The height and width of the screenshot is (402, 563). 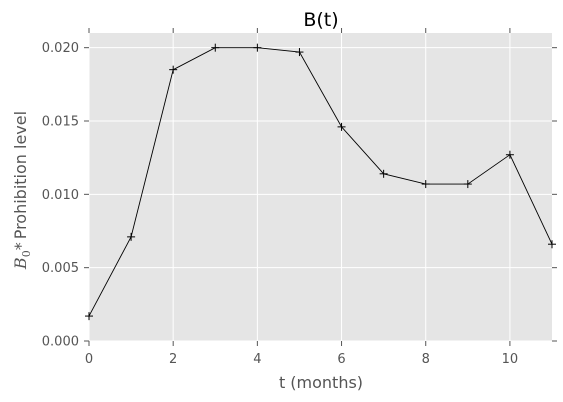 I want to click on x-tick-label: 0, so click(x=89, y=359).